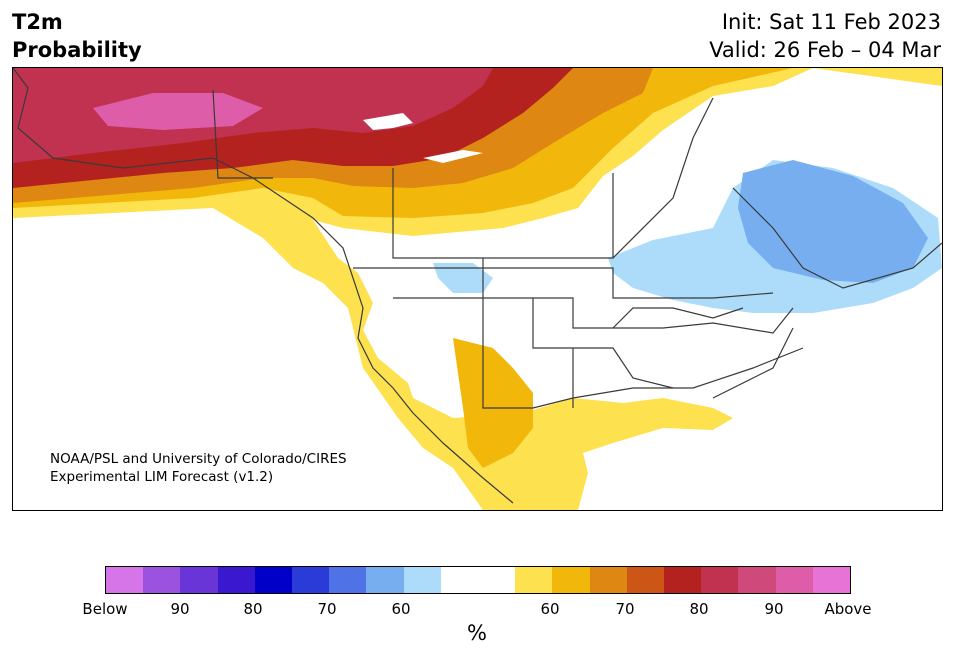 The height and width of the screenshot is (659, 953). Describe the element at coordinates (848, 609) in the screenshot. I see `colorbar-tick-label: Above` at that location.